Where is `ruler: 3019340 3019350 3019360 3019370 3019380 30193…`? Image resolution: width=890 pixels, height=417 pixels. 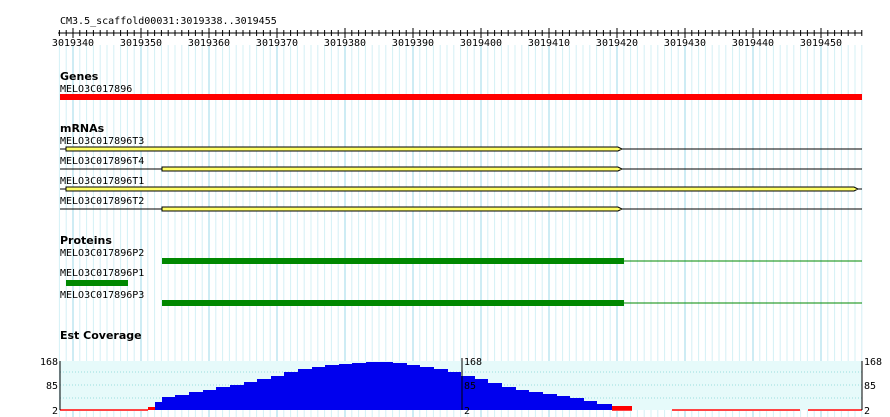 ruler: 3019340 3019350 3019360 3019370 3019380 30193… is located at coordinates (457, 38).